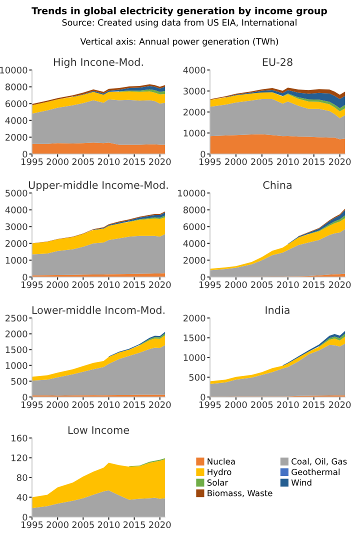 Image resolution: width=359 pixels, height=536 pixels. I want to click on chart-title: China, so click(277, 184).